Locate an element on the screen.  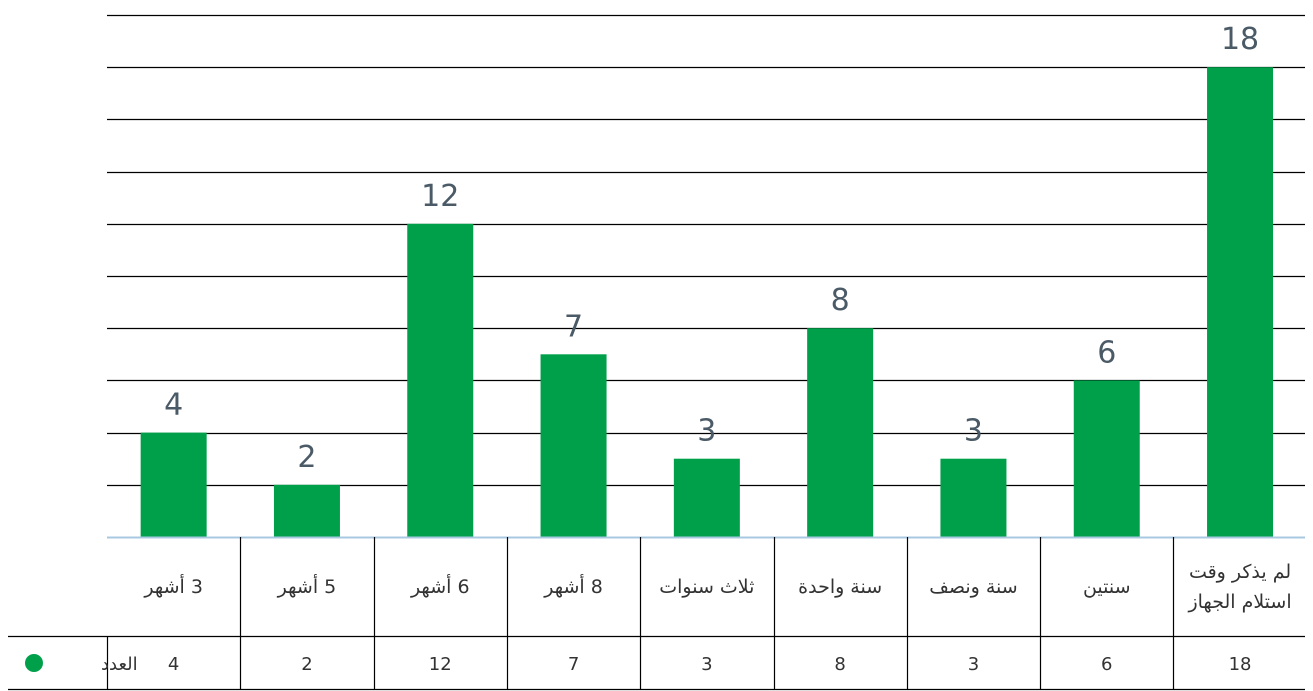
legend-marker is located at coordinates (34, 663).